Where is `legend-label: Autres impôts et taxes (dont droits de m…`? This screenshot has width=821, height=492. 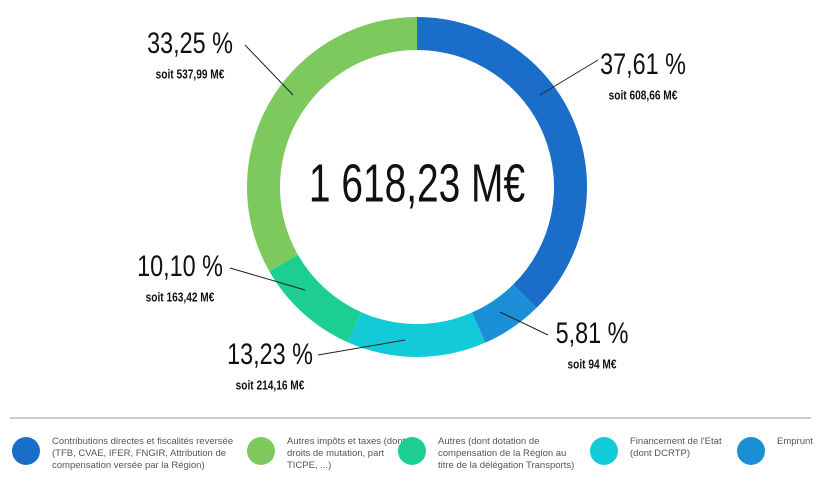 legend-label: Autres impôts et taxes (dont droits de m… is located at coordinates (346, 453).